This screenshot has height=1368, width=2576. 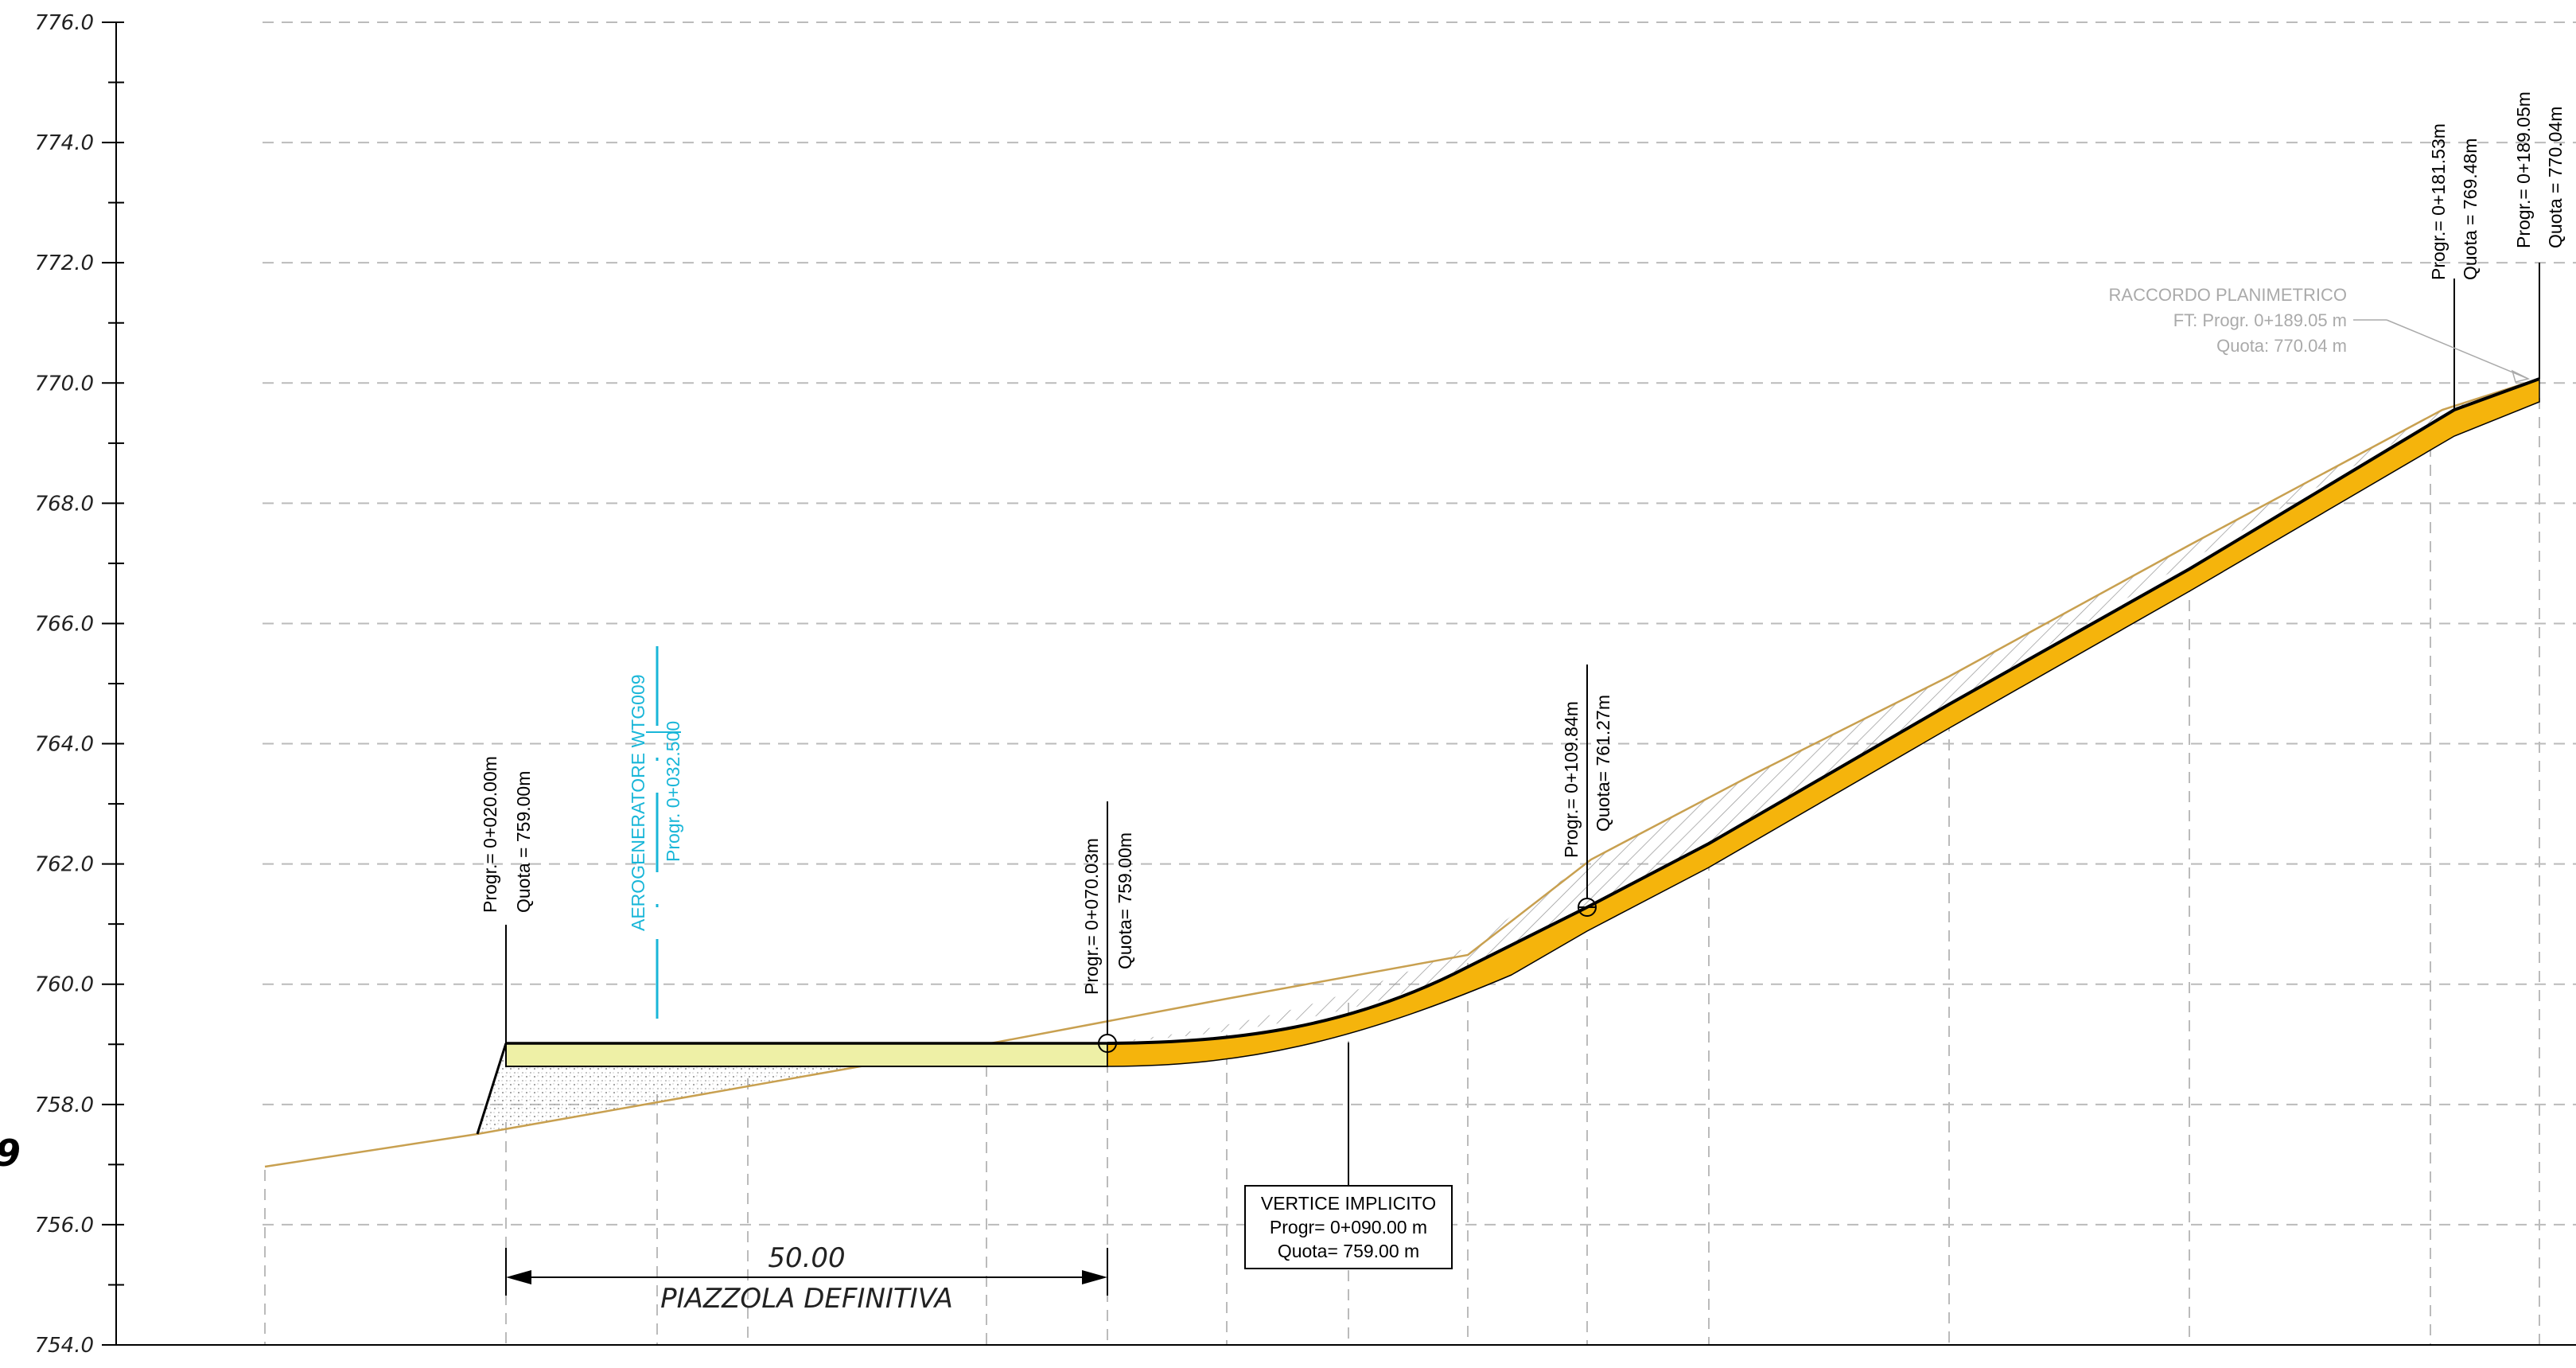 What do you see at coordinates (1603, 763) in the screenshot?
I see `annotation-mid-quota: Quota= 761.27m` at bounding box center [1603, 763].